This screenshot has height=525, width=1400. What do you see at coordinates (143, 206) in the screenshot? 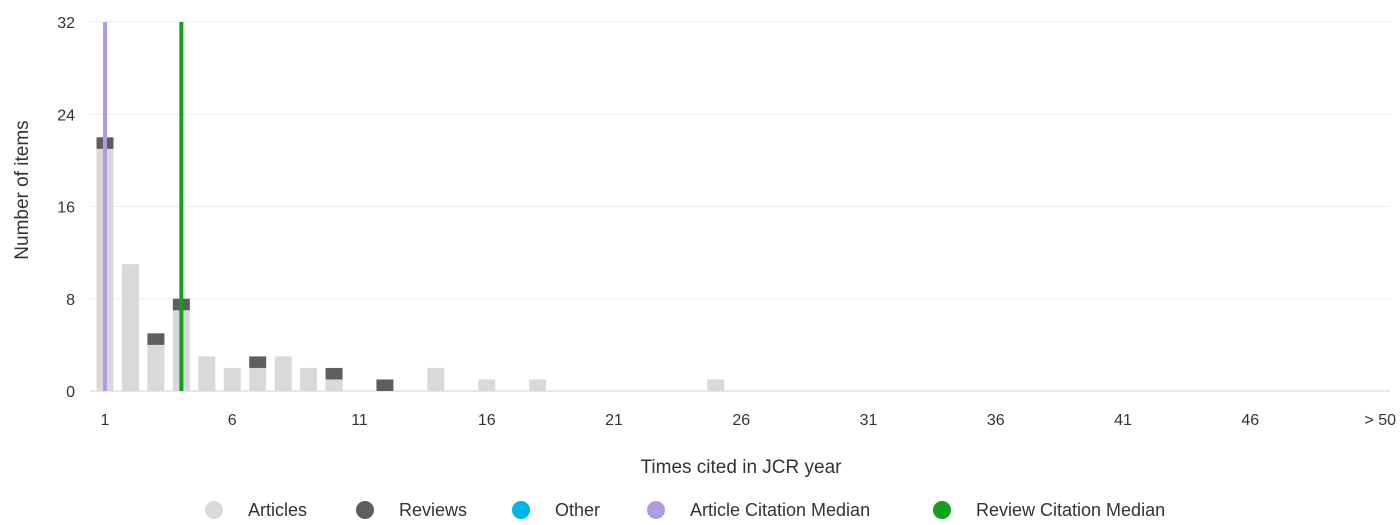
I see `median-lines` at bounding box center [143, 206].